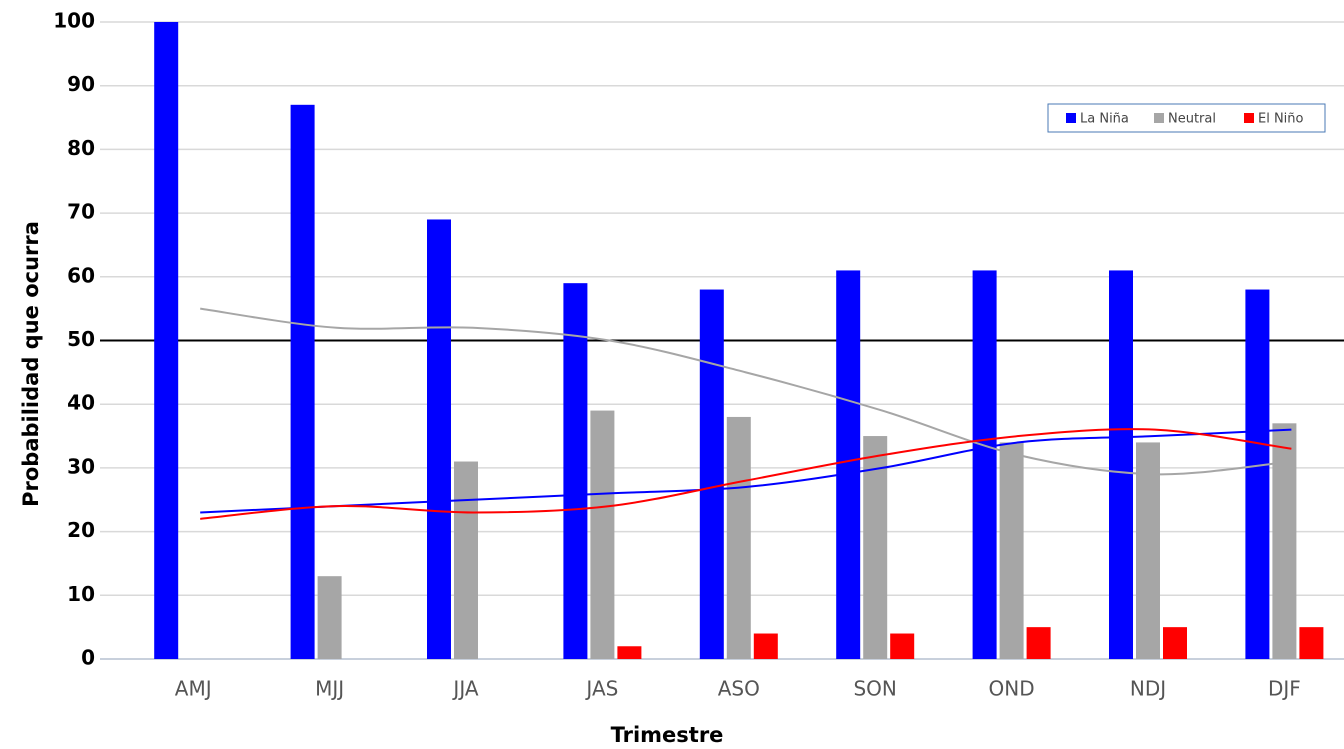 This screenshot has height=749, width=1344. I want to click on legend-label: La Niña, so click(1104, 119).